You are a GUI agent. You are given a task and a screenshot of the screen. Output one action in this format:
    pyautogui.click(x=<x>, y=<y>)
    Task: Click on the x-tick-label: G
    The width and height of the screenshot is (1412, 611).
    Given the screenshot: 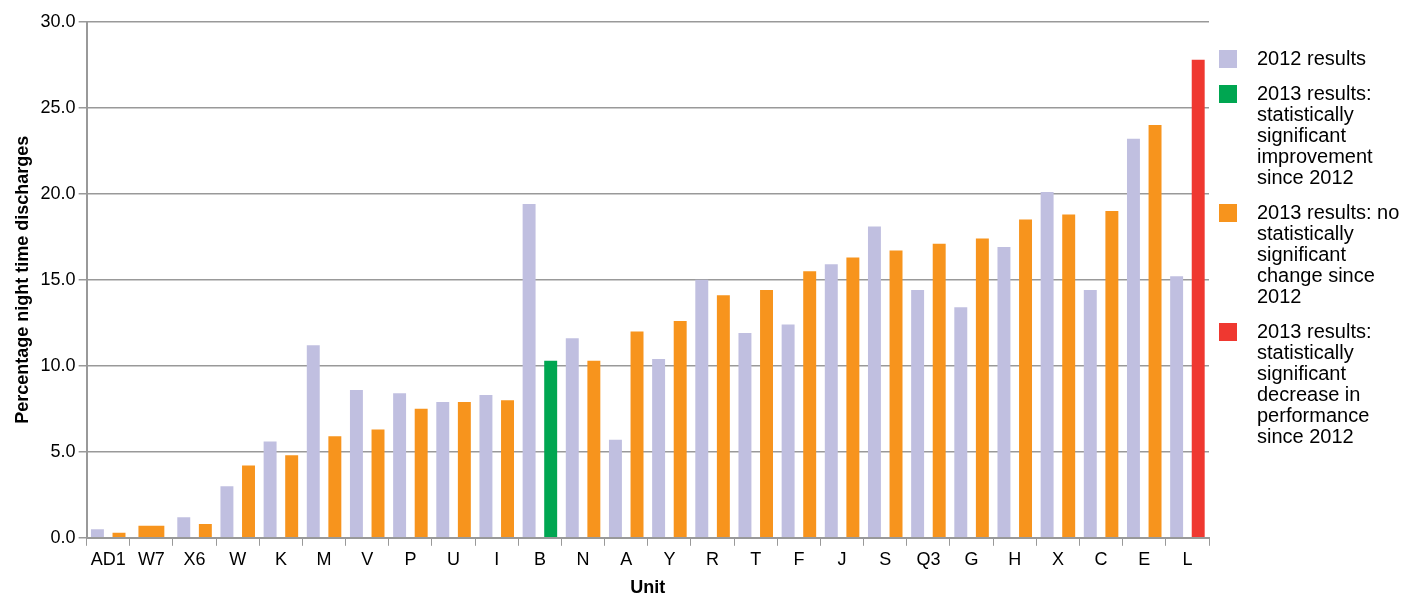 What is the action you would take?
    pyautogui.click(x=971, y=558)
    